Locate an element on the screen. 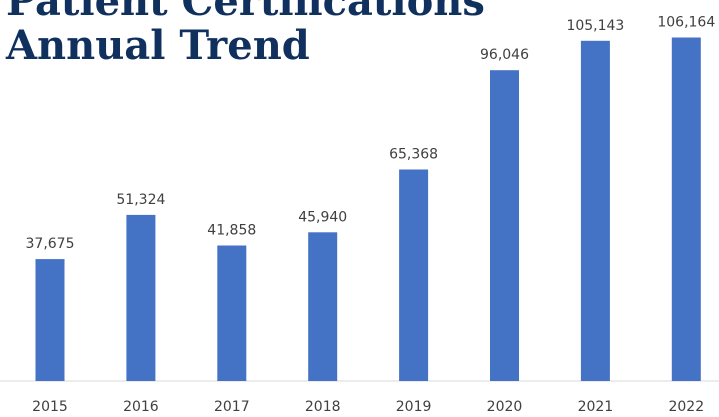 This screenshot has height=417, width=719. bar-2021 is located at coordinates (595, 211).